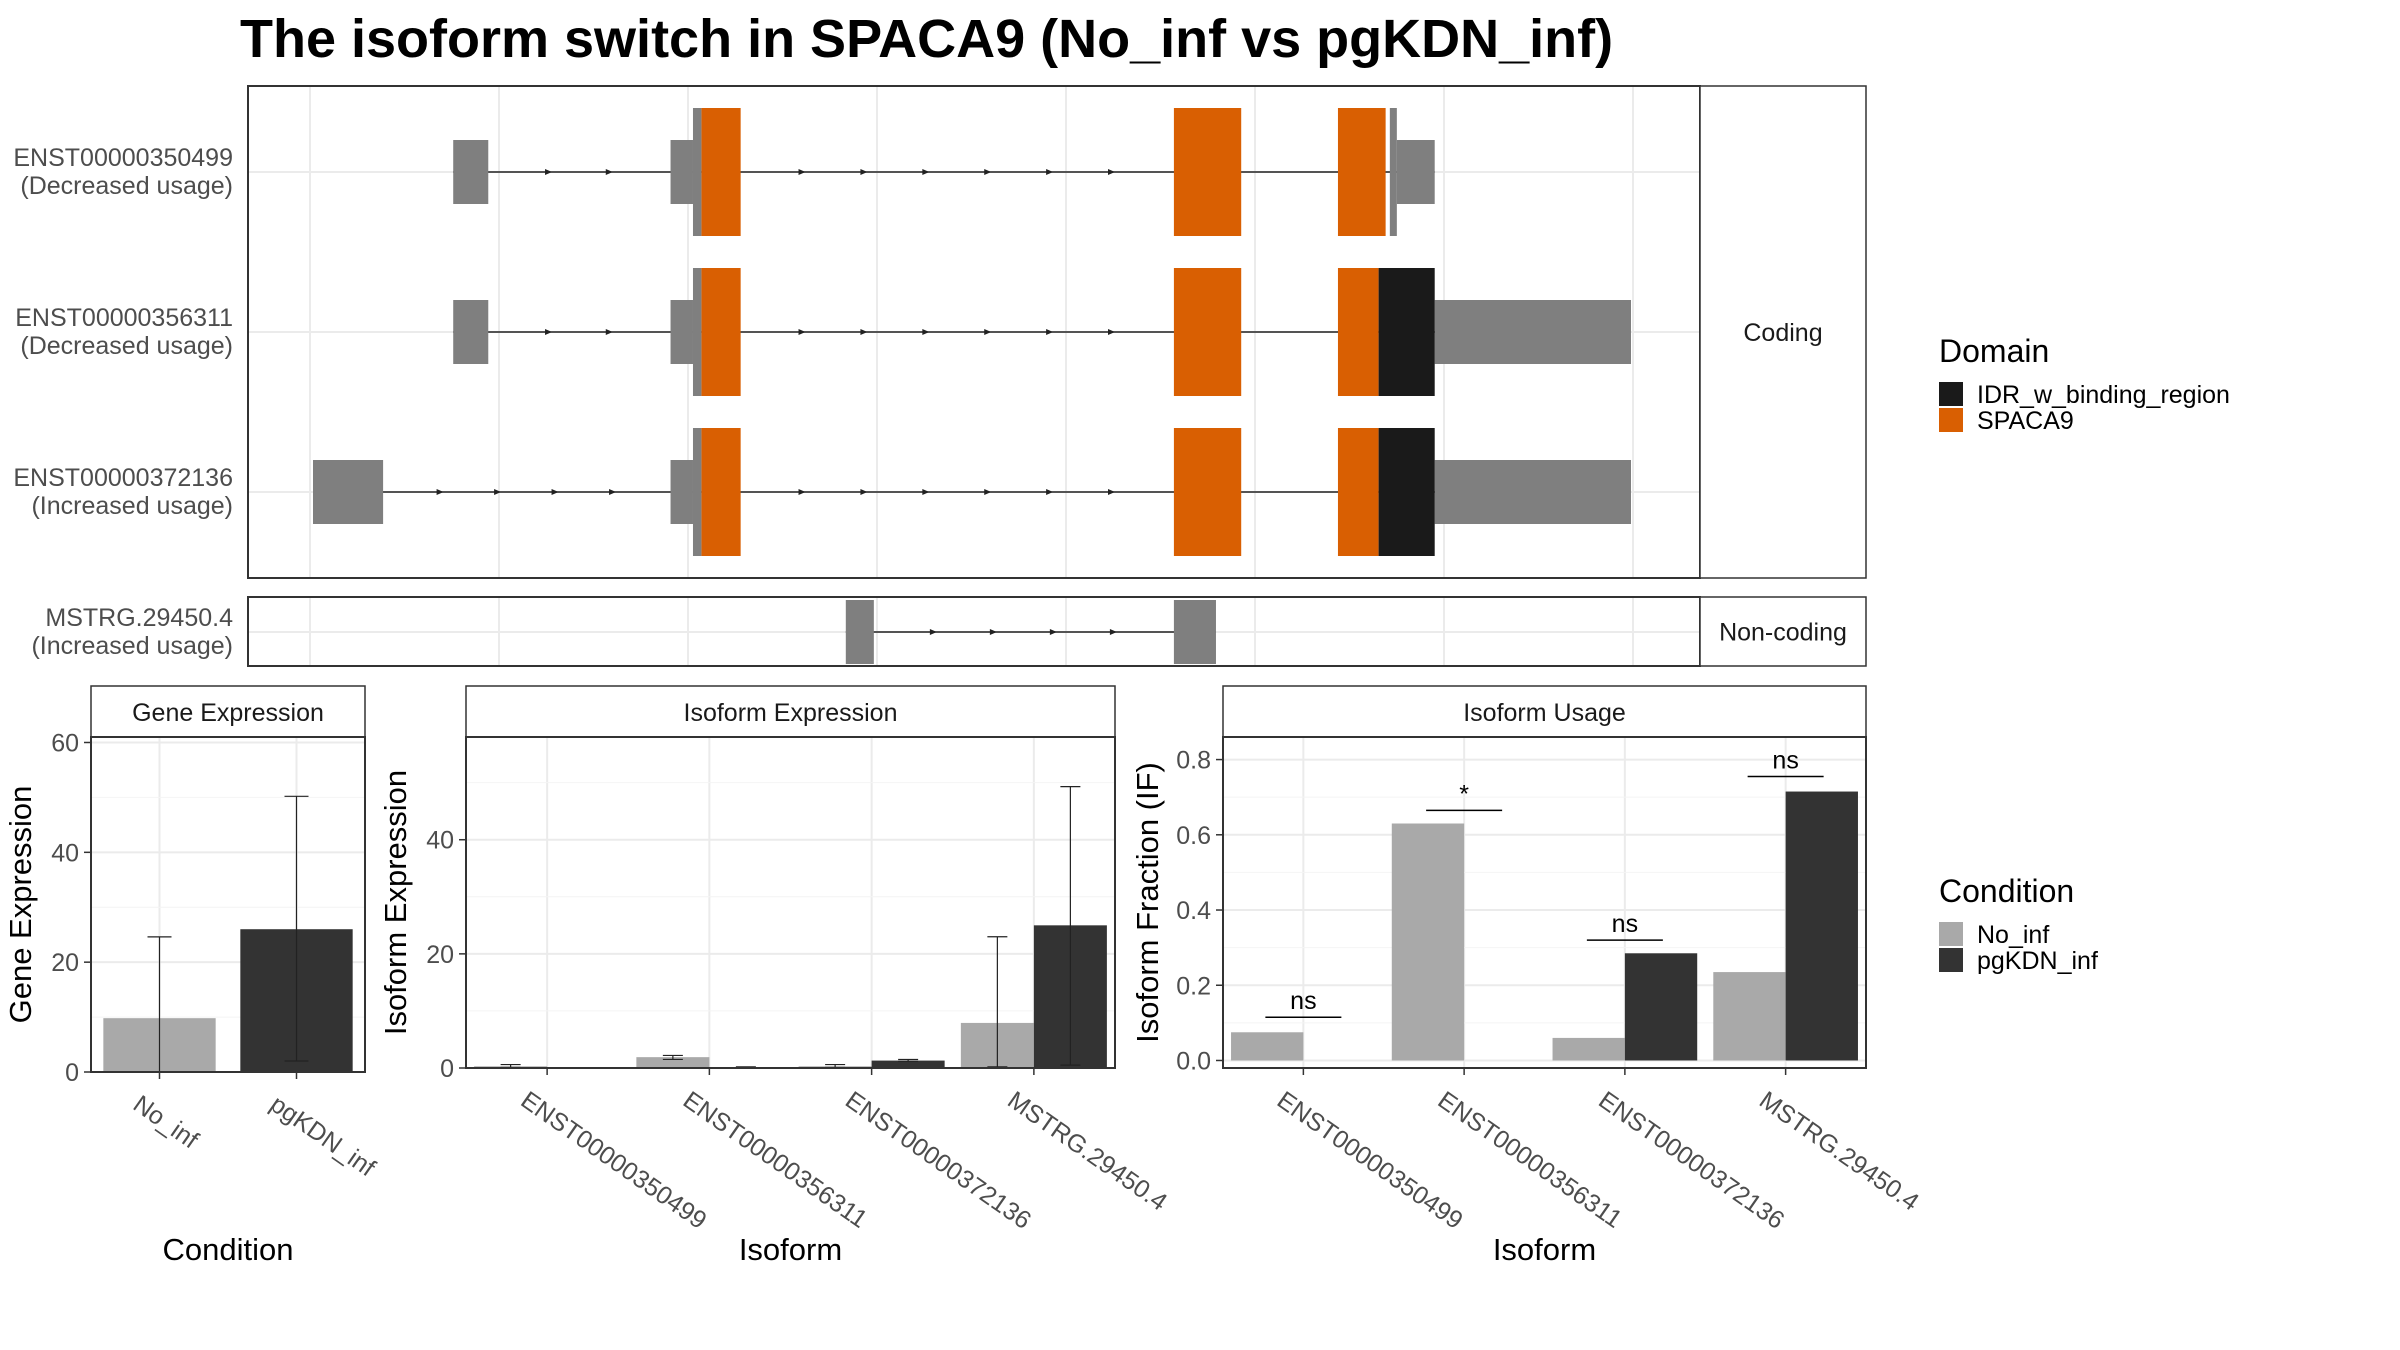  Describe the element at coordinates (2037, 961) in the screenshot. I see `legend-label: pgKDN_inf` at that location.